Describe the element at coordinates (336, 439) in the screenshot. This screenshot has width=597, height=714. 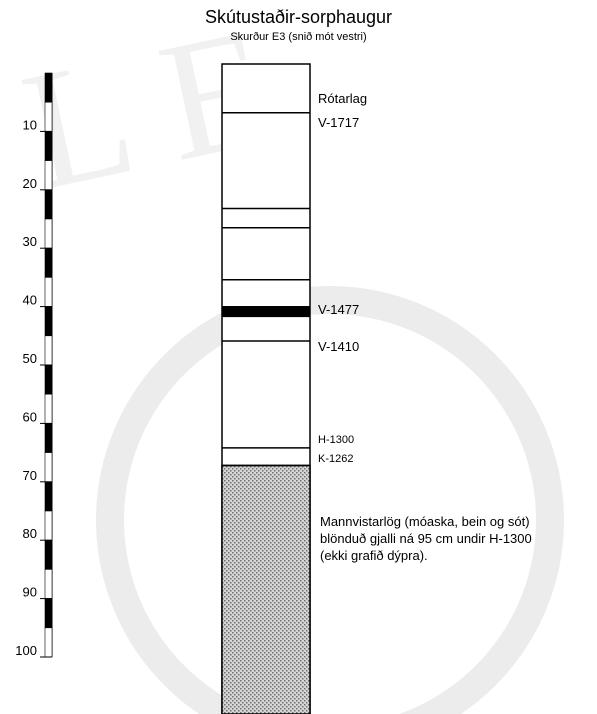
I see `layer-label: H-1300` at that location.